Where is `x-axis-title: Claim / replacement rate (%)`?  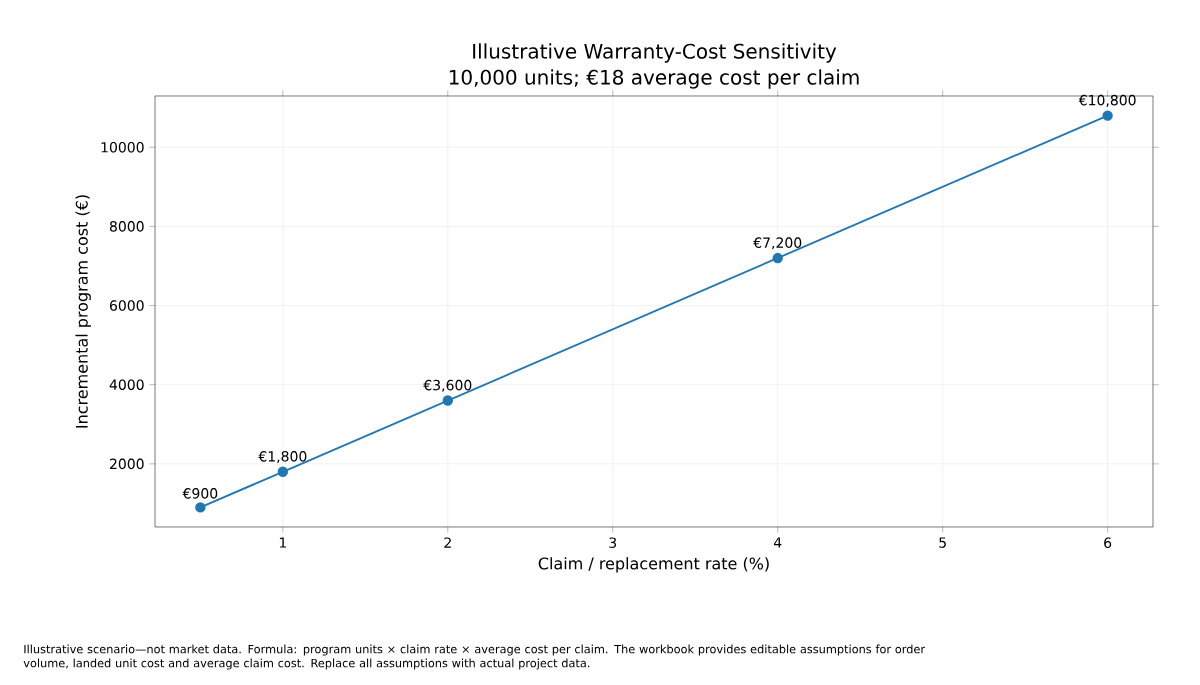 x-axis-title: Claim / replacement rate (%) is located at coordinates (653, 565).